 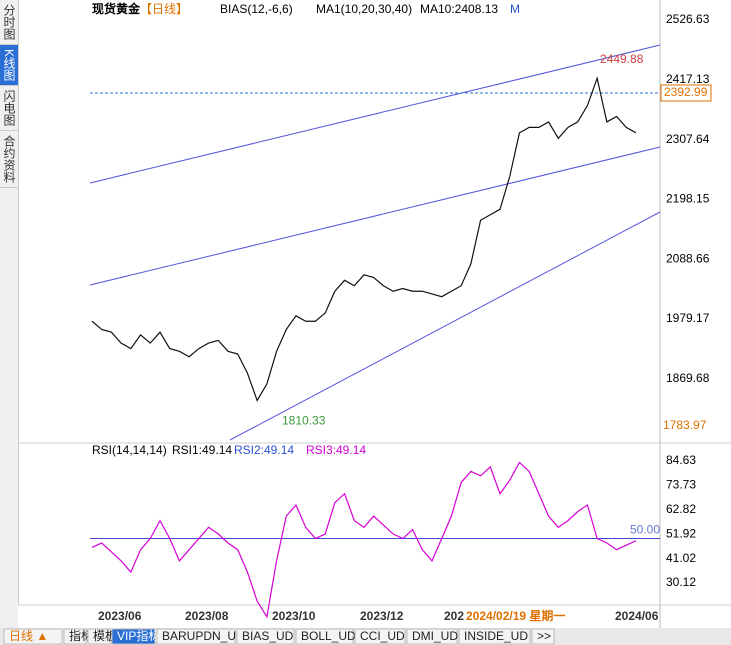 I want to click on symbol: 现货黄金, so click(x=116, y=8).